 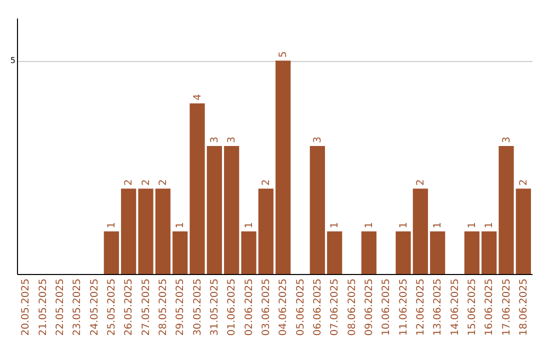 What do you see at coordinates (369, 307) in the screenshot?
I see `x-tick-label: 09.06.2025` at bounding box center [369, 307].